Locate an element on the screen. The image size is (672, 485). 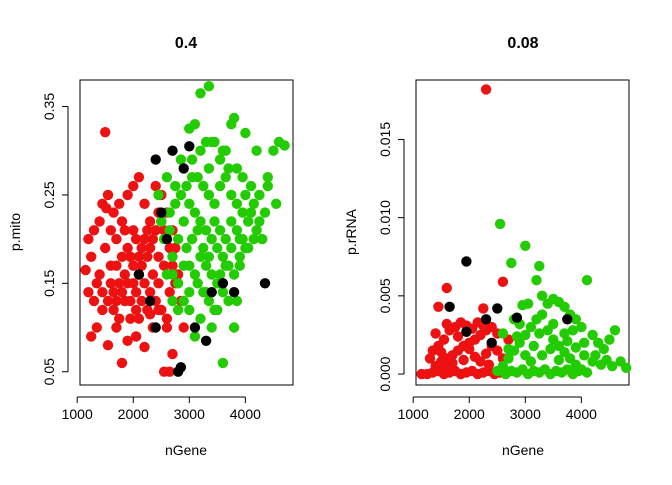
y-tick-label: 0.15 is located at coordinates (49, 282).